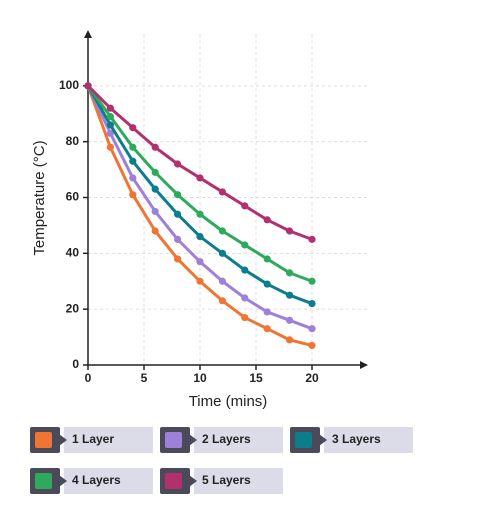 This screenshot has height=518, width=480. What do you see at coordinates (228, 401) in the screenshot?
I see `x-axis-label: Time (mins)` at bounding box center [228, 401].